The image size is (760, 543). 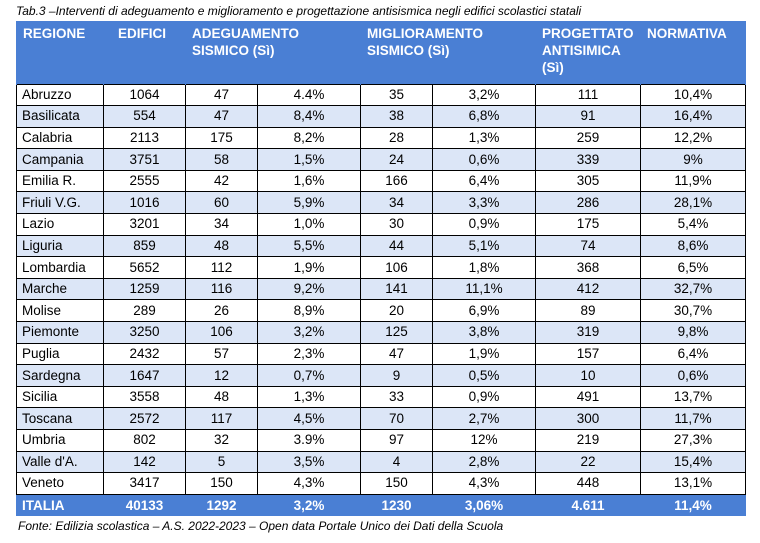 What do you see at coordinates (448, 52) in the screenshot?
I see `header-miglioramento: MIGLIORAMENTO SISMICO (Sì)` at bounding box center [448, 52].